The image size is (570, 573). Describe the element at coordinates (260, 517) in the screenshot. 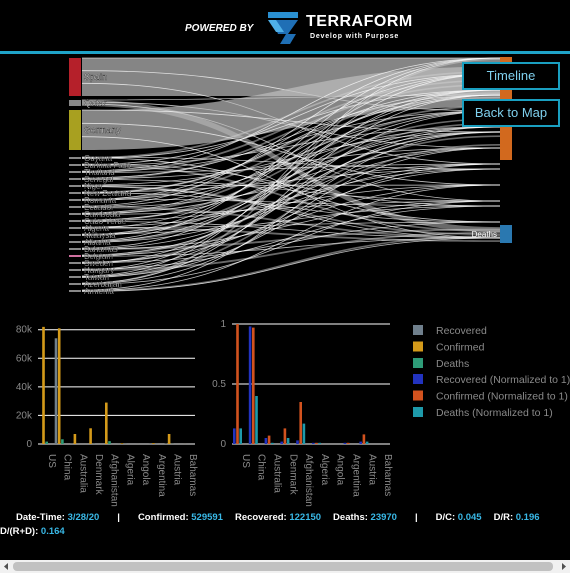

I see `info-label: Recovered:` at that location.